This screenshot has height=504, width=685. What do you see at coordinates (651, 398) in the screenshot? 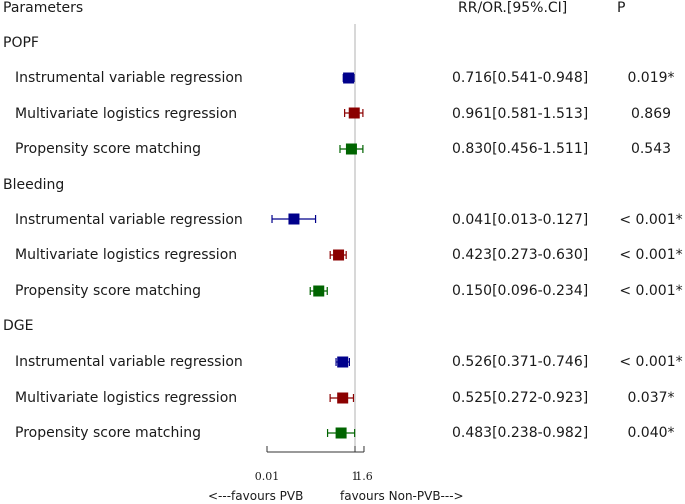
I see `row-p: 0.037*` at bounding box center [651, 398].